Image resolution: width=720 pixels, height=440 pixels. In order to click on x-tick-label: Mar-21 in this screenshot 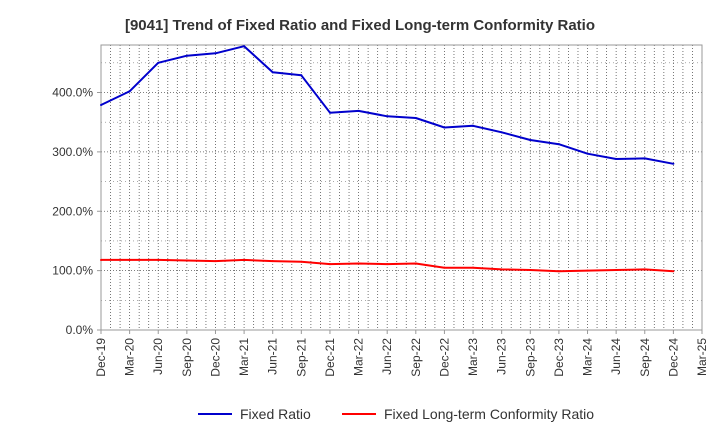, I will do `click(244, 357)`.